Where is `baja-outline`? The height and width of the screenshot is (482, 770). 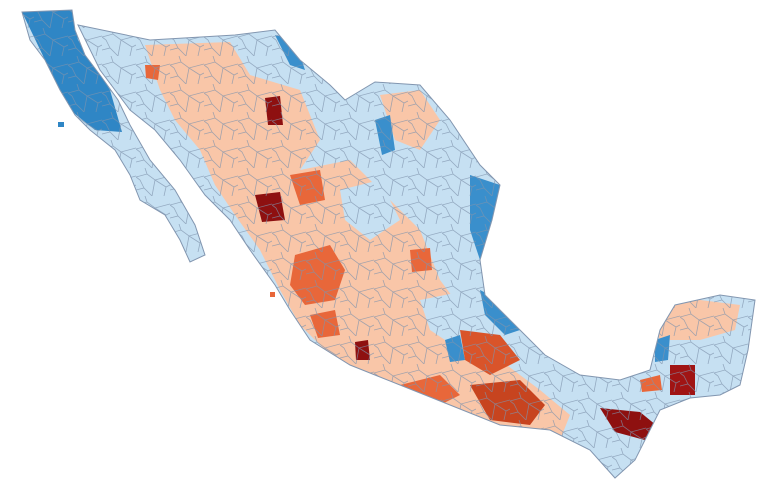 baja-outline is located at coordinates (113, 136).